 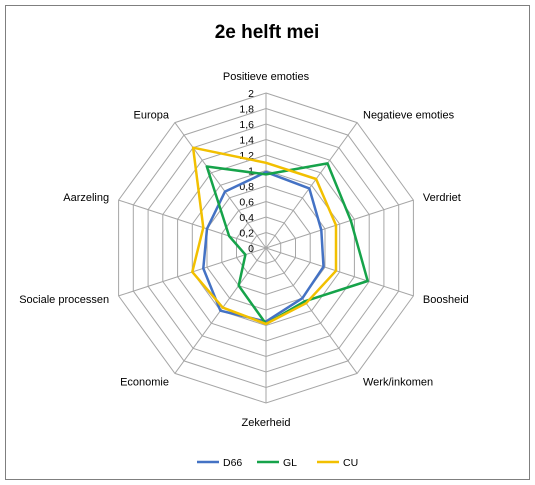 I want to click on legend-label: GL, so click(x=290, y=463).